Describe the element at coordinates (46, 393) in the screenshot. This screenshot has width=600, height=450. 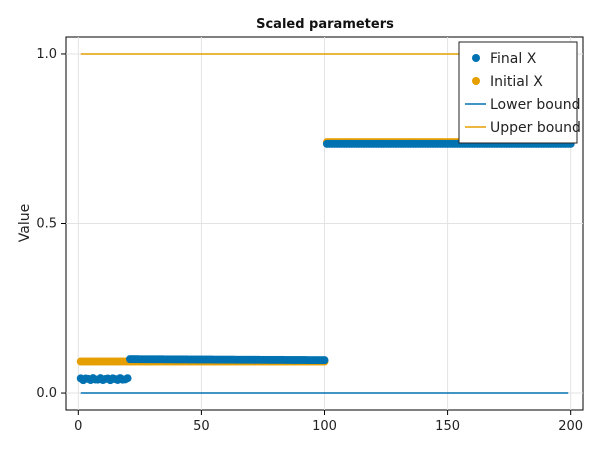
I see `y-tick-label: 0.0` at that location.